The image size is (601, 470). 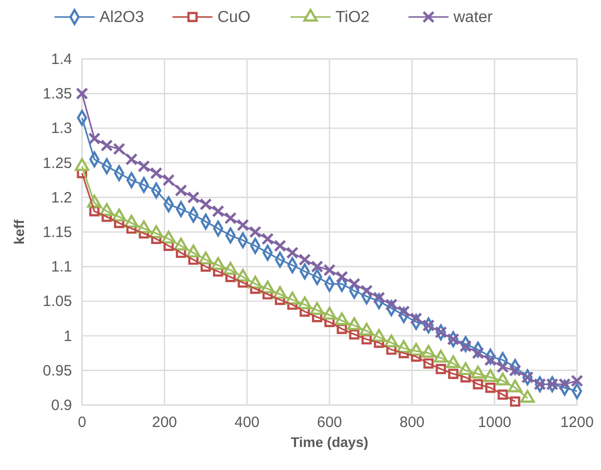 What do you see at coordinates (57, 232) in the screenshot?
I see `y-tick-label: 1.15` at bounding box center [57, 232].